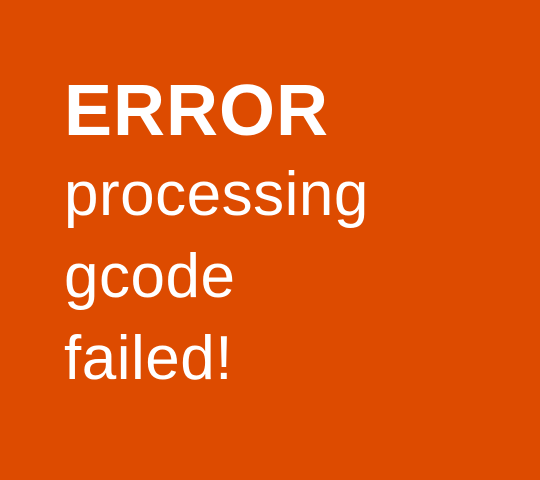  I want to click on error-line-1: processing, so click(216, 194).